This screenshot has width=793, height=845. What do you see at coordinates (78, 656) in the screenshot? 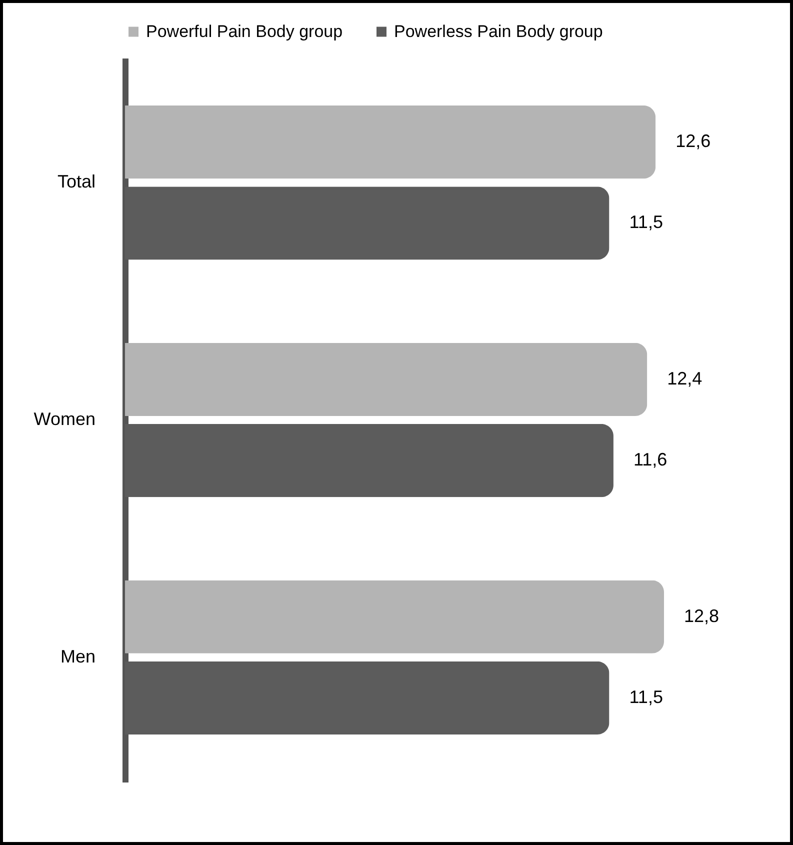
I see `y-tick-label: Men` at bounding box center [78, 656].